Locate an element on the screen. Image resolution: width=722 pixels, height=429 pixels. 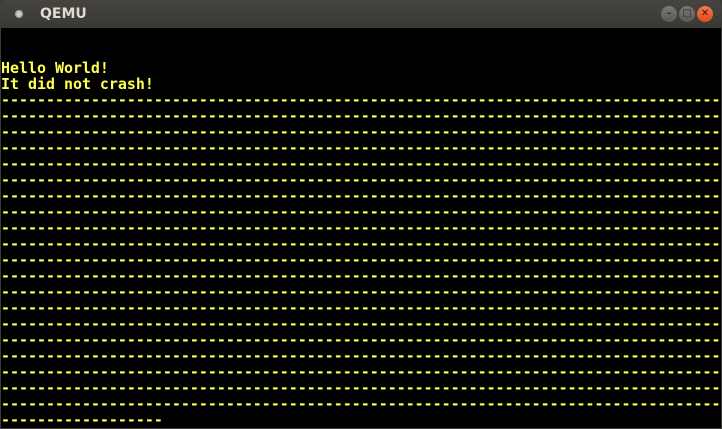
maximize-button: □ is located at coordinates (687, 14).